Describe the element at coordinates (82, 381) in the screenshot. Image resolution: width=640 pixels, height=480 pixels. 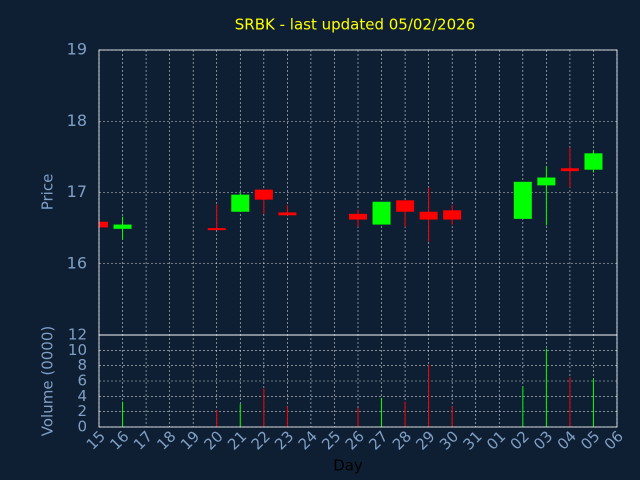
I see `y2-tick-label: 6` at that location.